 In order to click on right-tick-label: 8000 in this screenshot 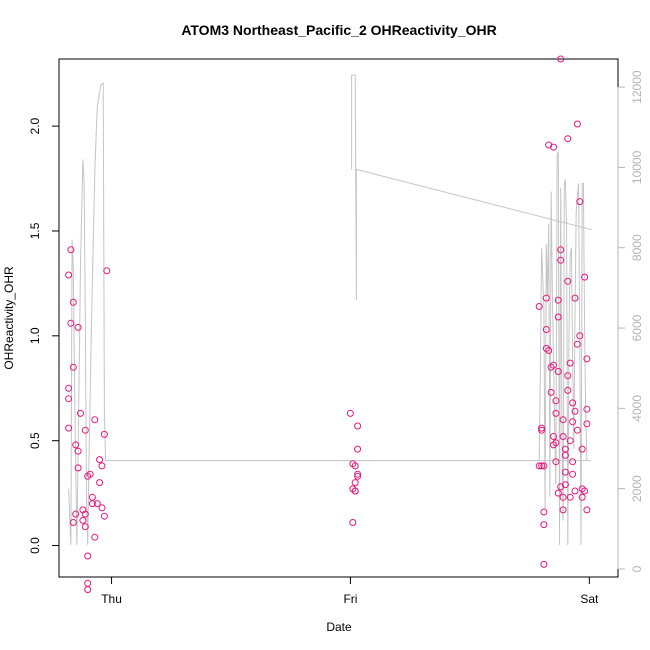, I will do `click(637, 247)`.